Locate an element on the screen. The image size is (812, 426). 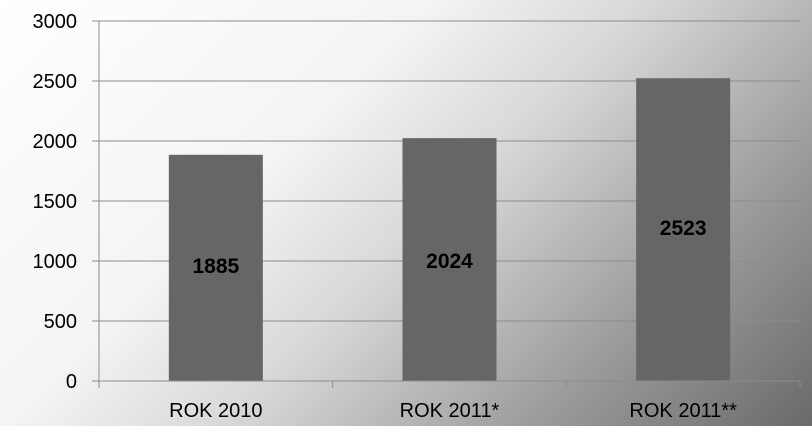
x-tick-label: ROK 2011* is located at coordinates (450, 411).